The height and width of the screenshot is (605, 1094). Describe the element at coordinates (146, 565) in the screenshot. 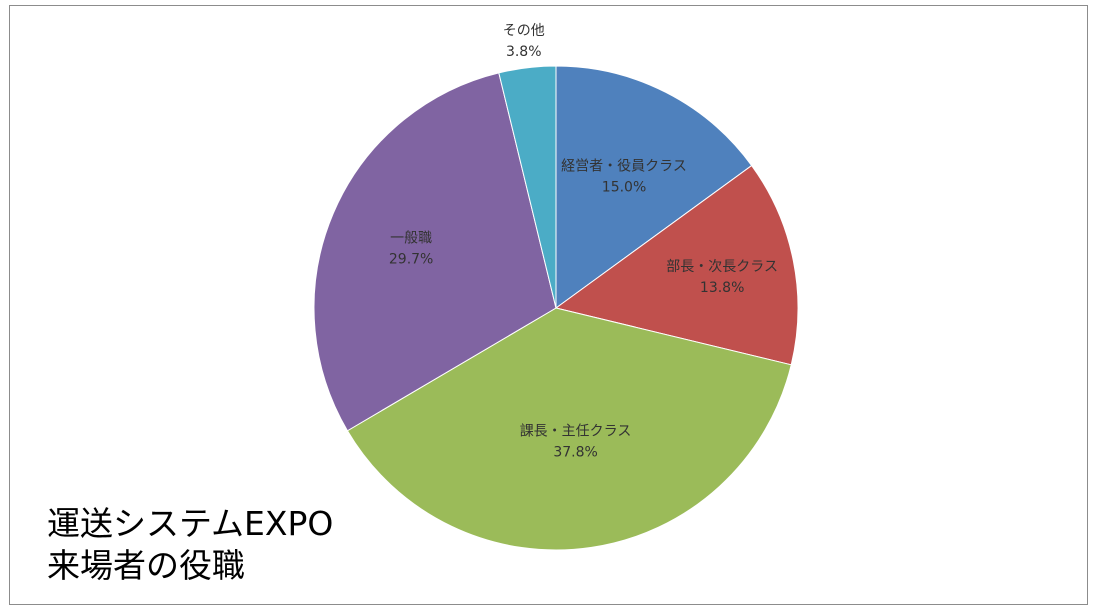

I see `chart-title-line-2: 来場者の役職` at that location.